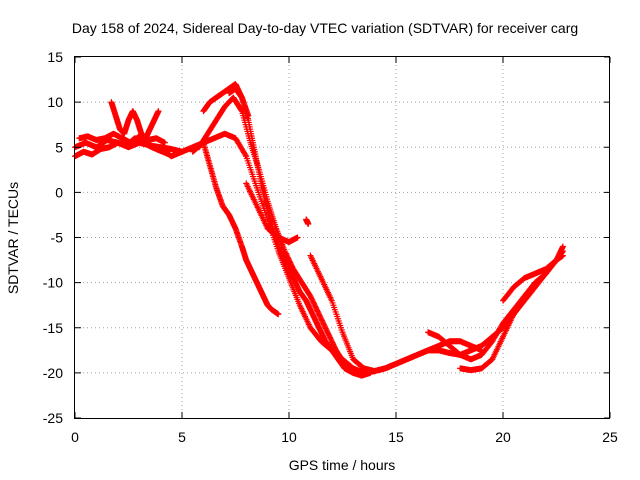 The image size is (640, 480). Describe the element at coordinates (55, 57) in the screenshot. I see `y-tick-label: 15` at that location.